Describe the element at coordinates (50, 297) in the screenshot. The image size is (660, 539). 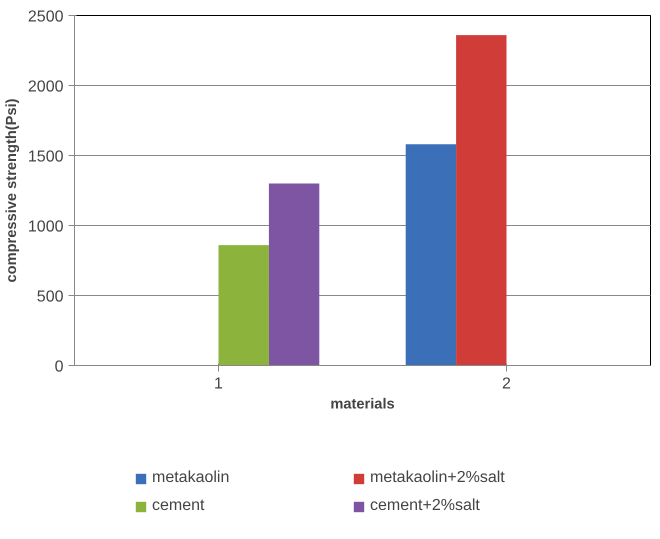
I see `y-tick-label: 500` at that location.